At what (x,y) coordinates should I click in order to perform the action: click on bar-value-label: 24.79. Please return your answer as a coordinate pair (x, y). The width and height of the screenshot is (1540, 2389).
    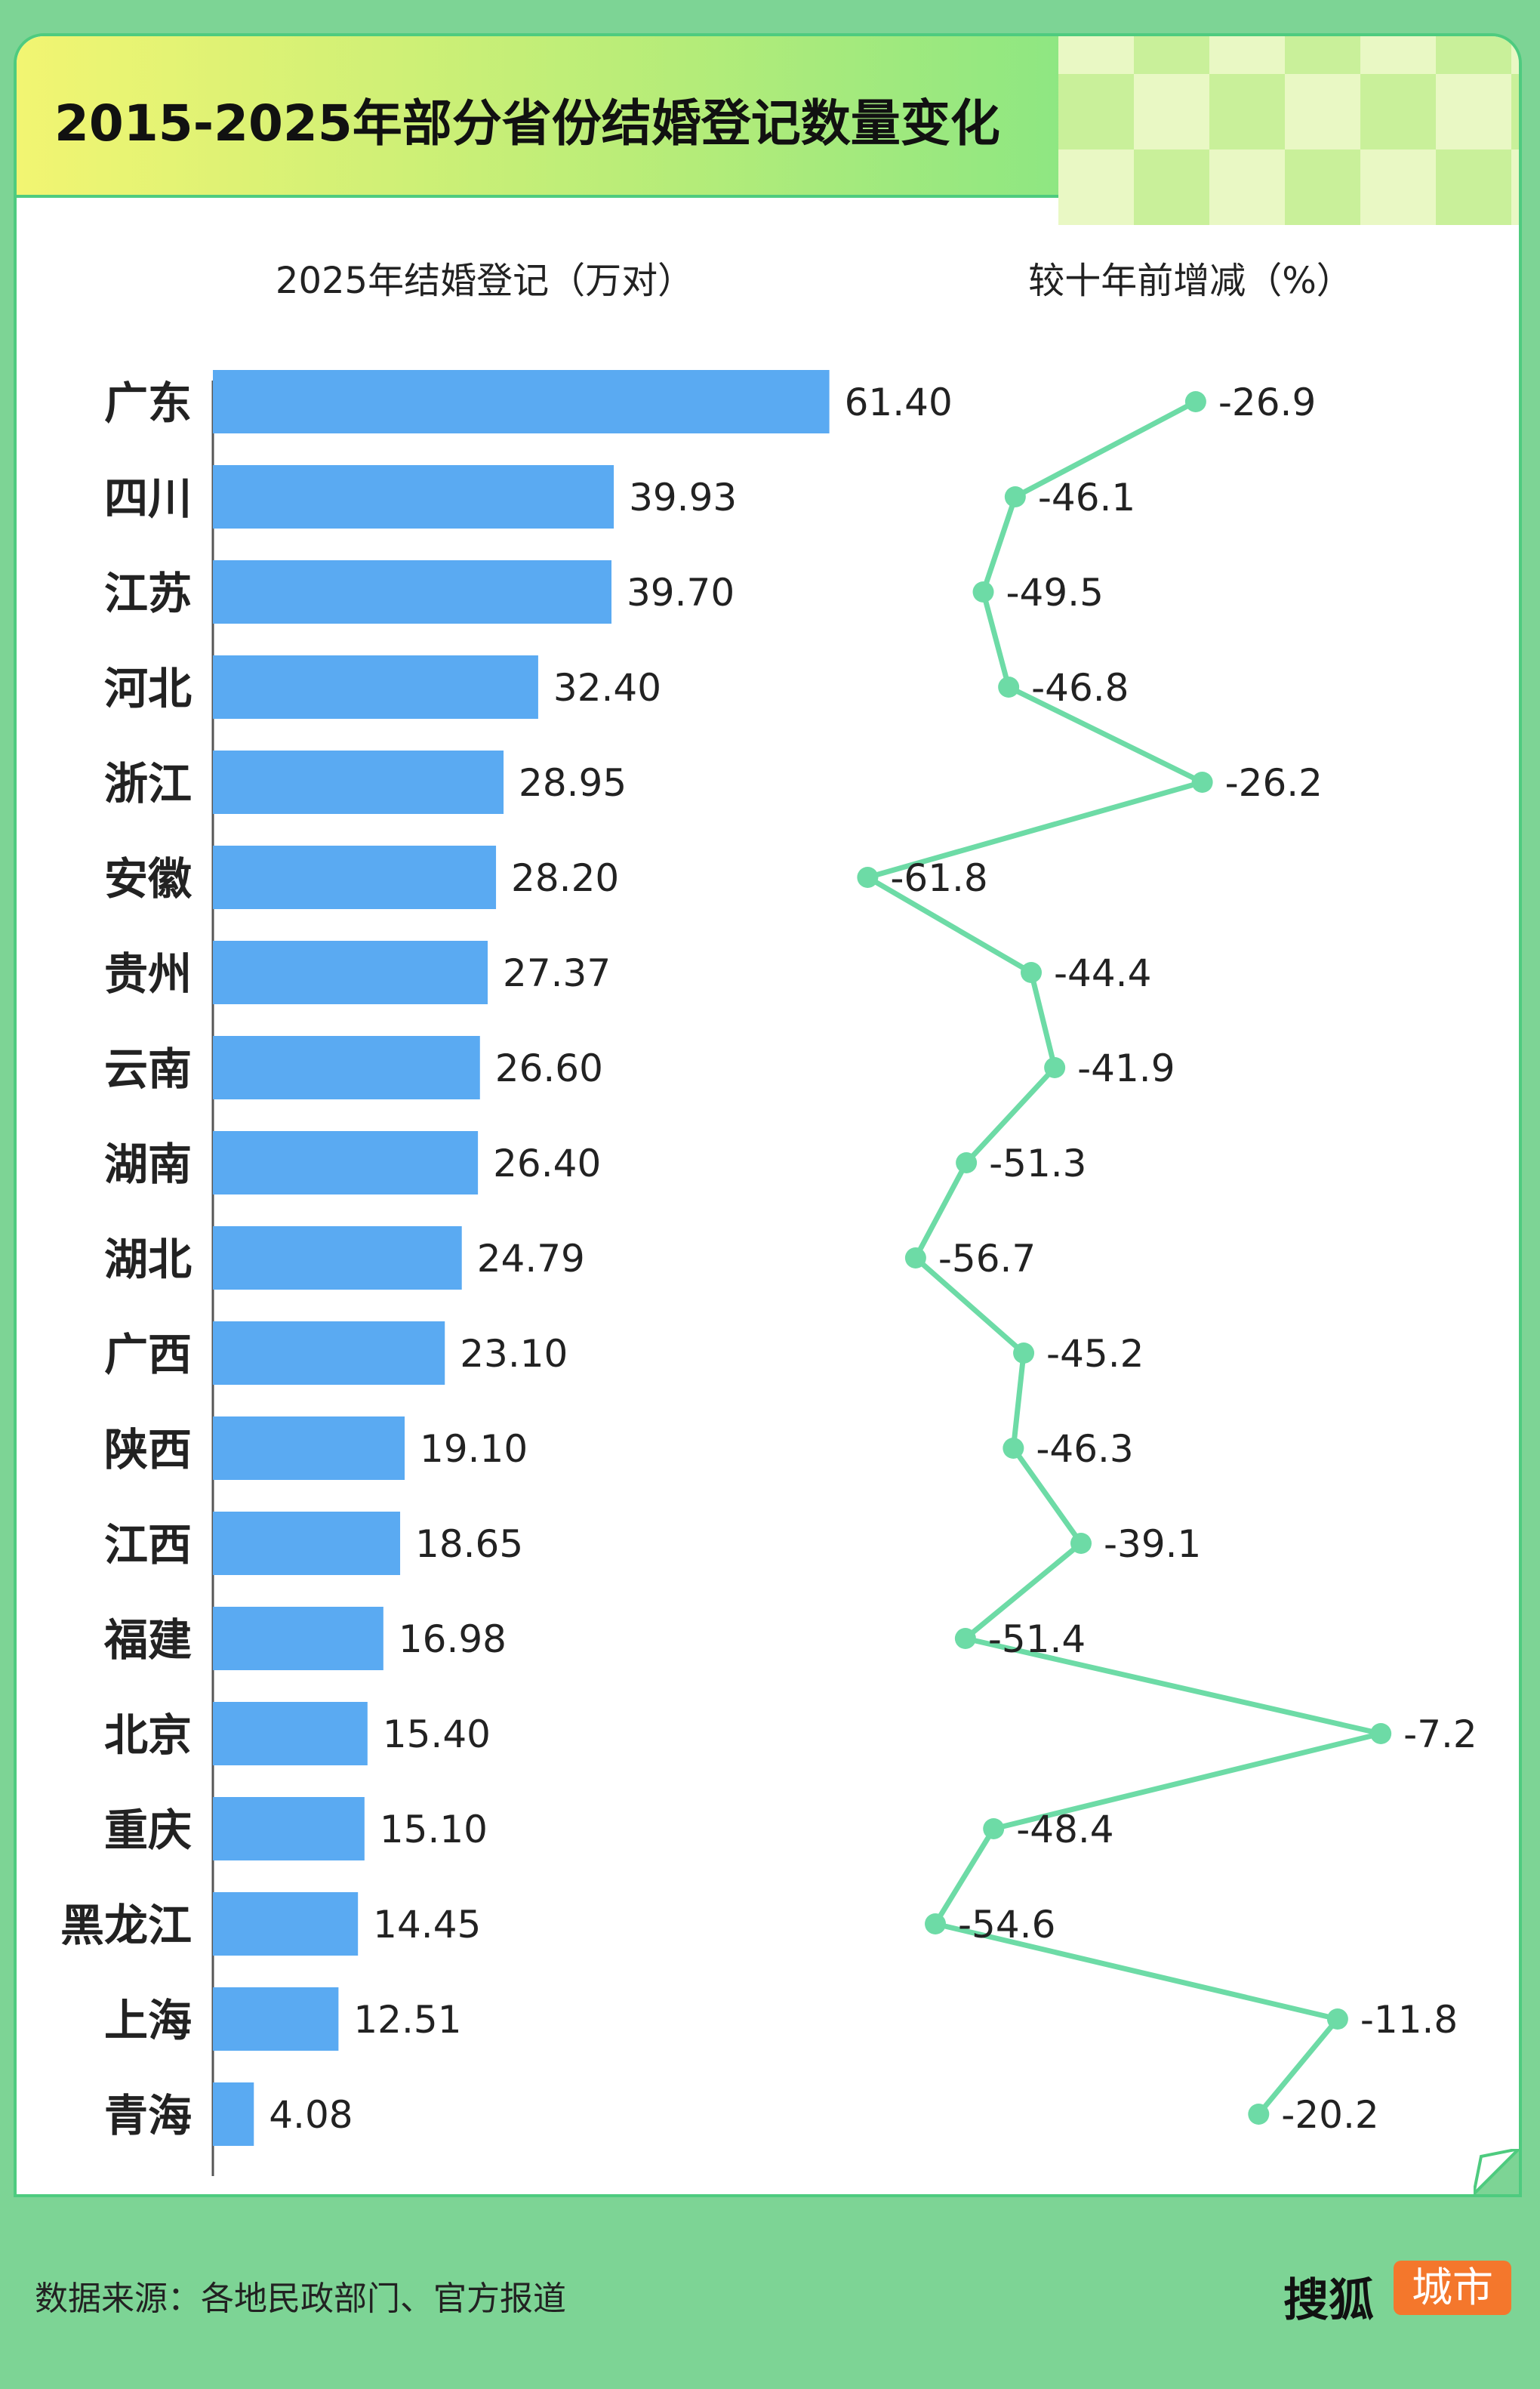
    Looking at the image, I should click on (531, 1259).